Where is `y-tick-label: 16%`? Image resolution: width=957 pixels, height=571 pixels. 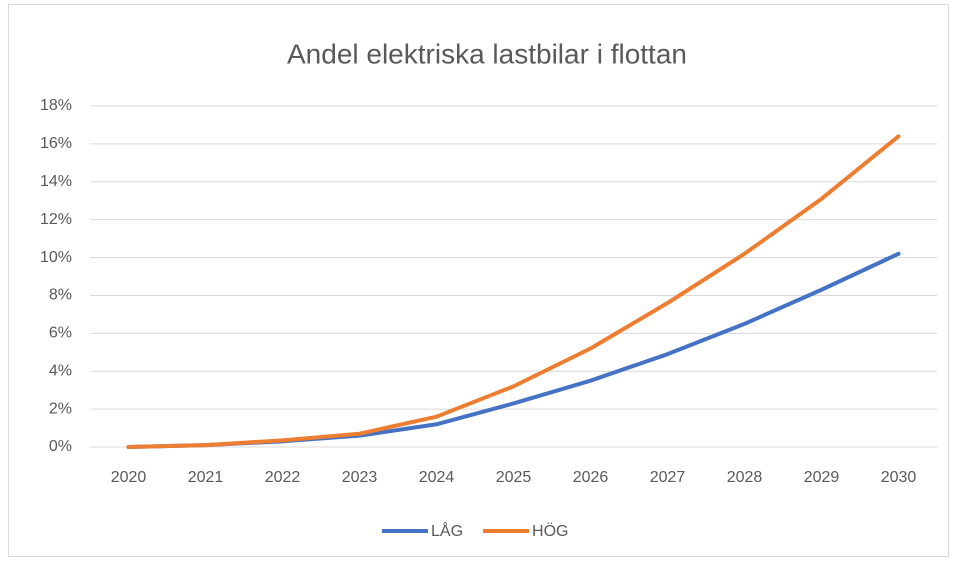 y-tick-label: 16% is located at coordinates (56, 143).